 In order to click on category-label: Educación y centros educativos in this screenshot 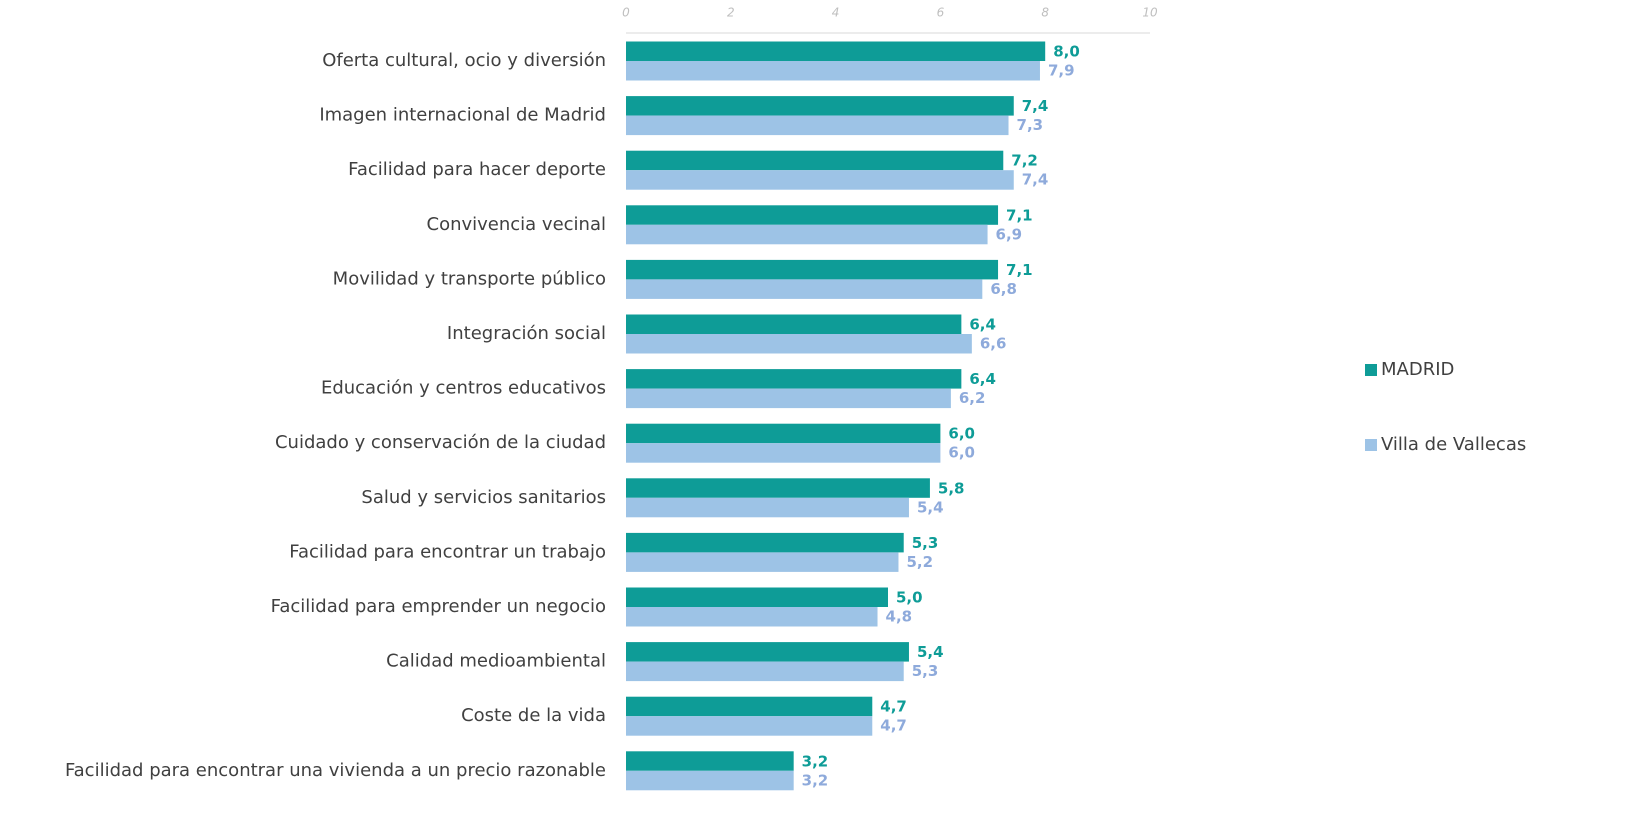, I will do `click(463, 388)`.